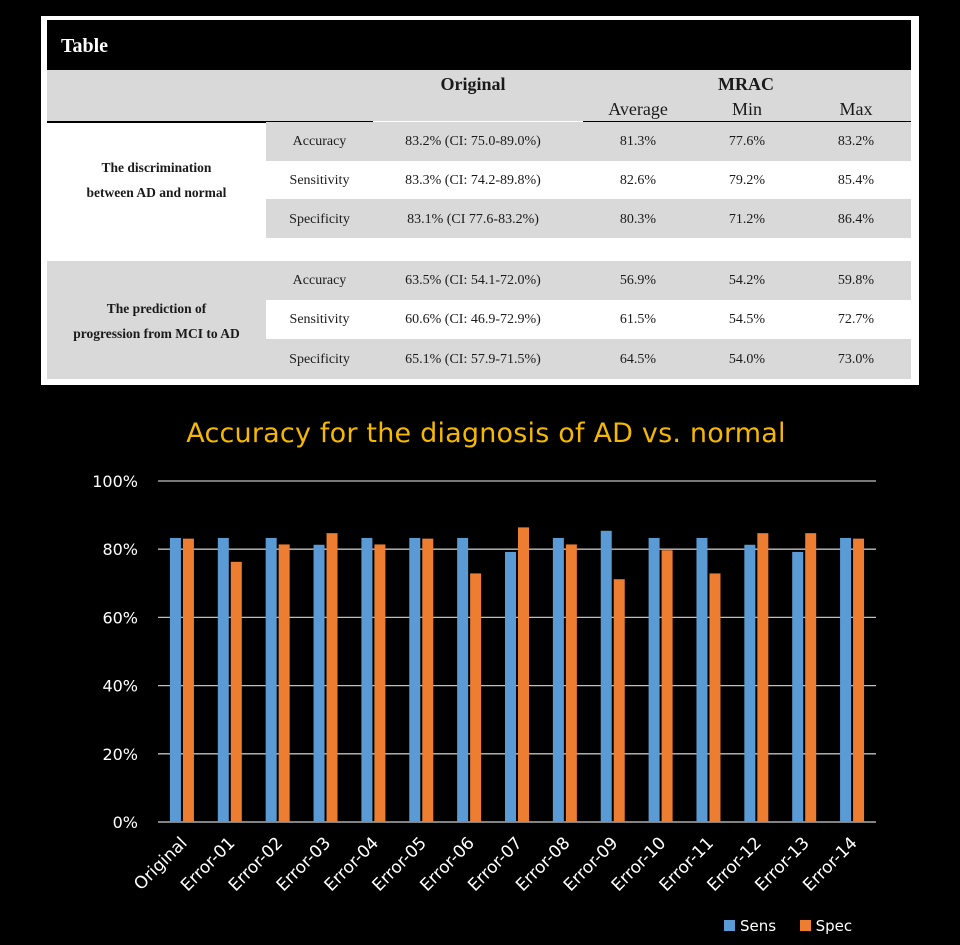  What do you see at coordinates (746, 84) in the screenshot?
I see `header-mrac: MRAC` at bounding box center [746, 84].